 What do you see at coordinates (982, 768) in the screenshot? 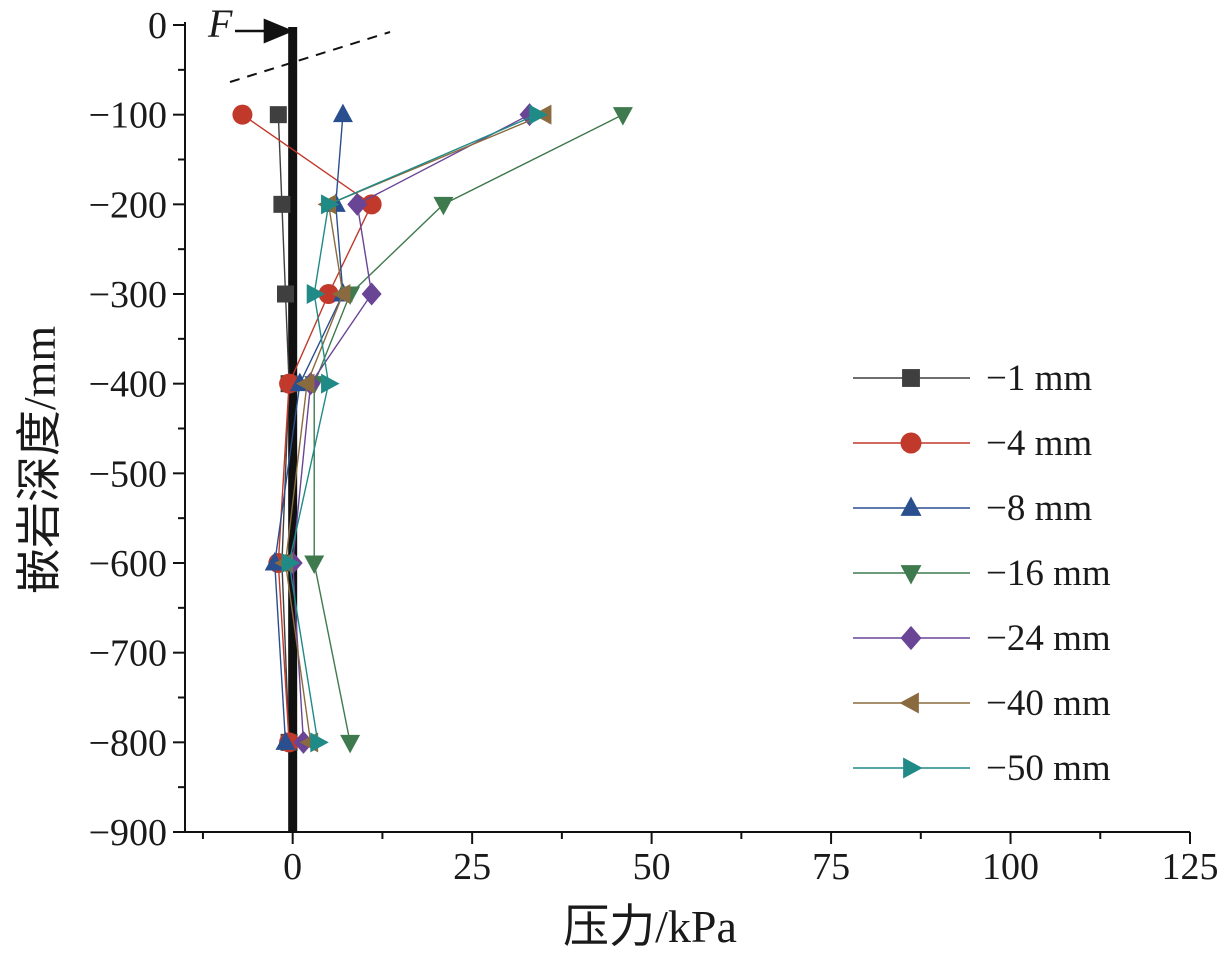
I see `legend-entry: −50 mm` at bounding box center [982, 768].